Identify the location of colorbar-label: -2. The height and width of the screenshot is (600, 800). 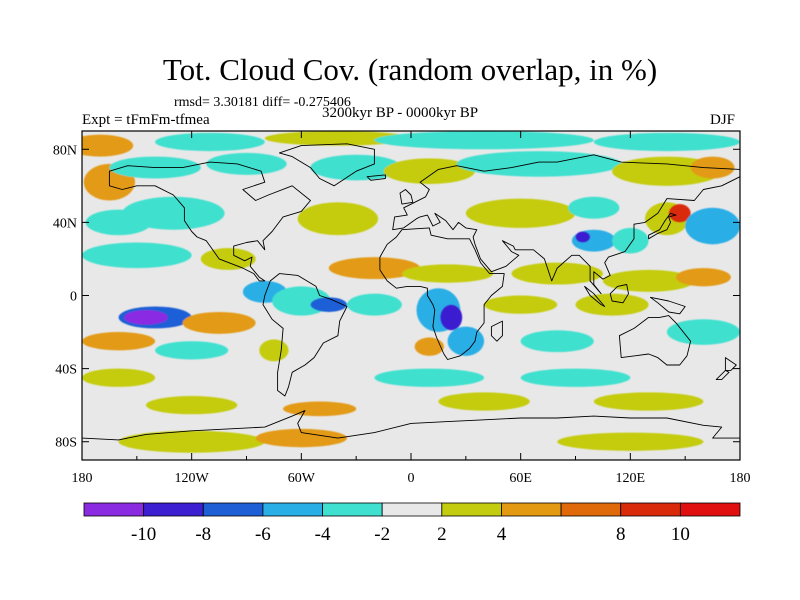
(382, 534).